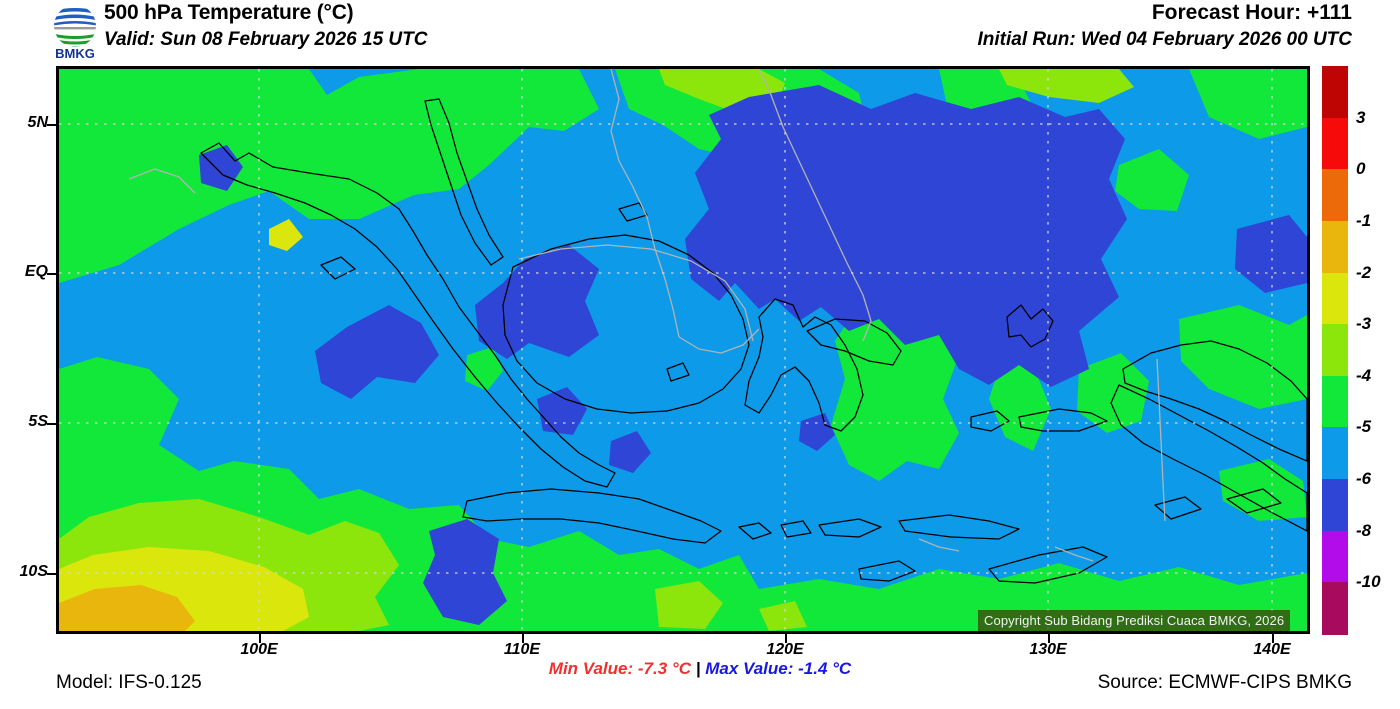  I want to click on x-axis-tick-100e, so click(260, 638).